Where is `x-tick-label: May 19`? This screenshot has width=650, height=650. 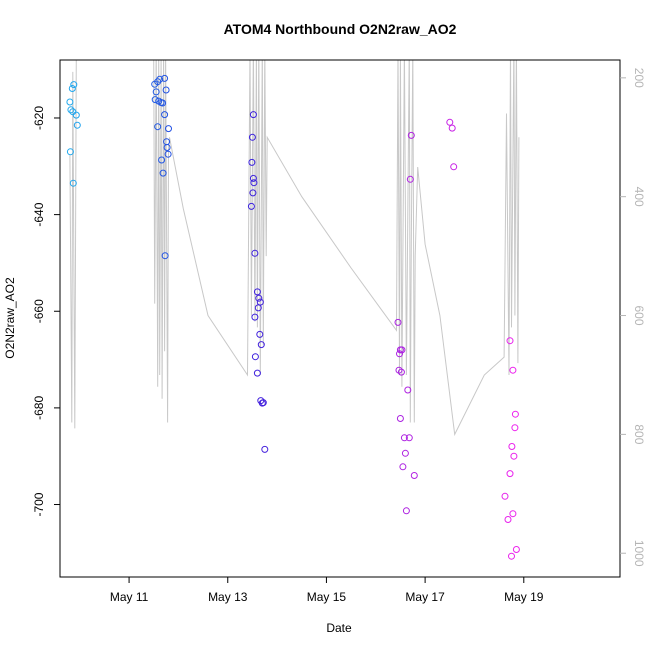
x-tick-label: May 19 is located at coordinates (524, 597).